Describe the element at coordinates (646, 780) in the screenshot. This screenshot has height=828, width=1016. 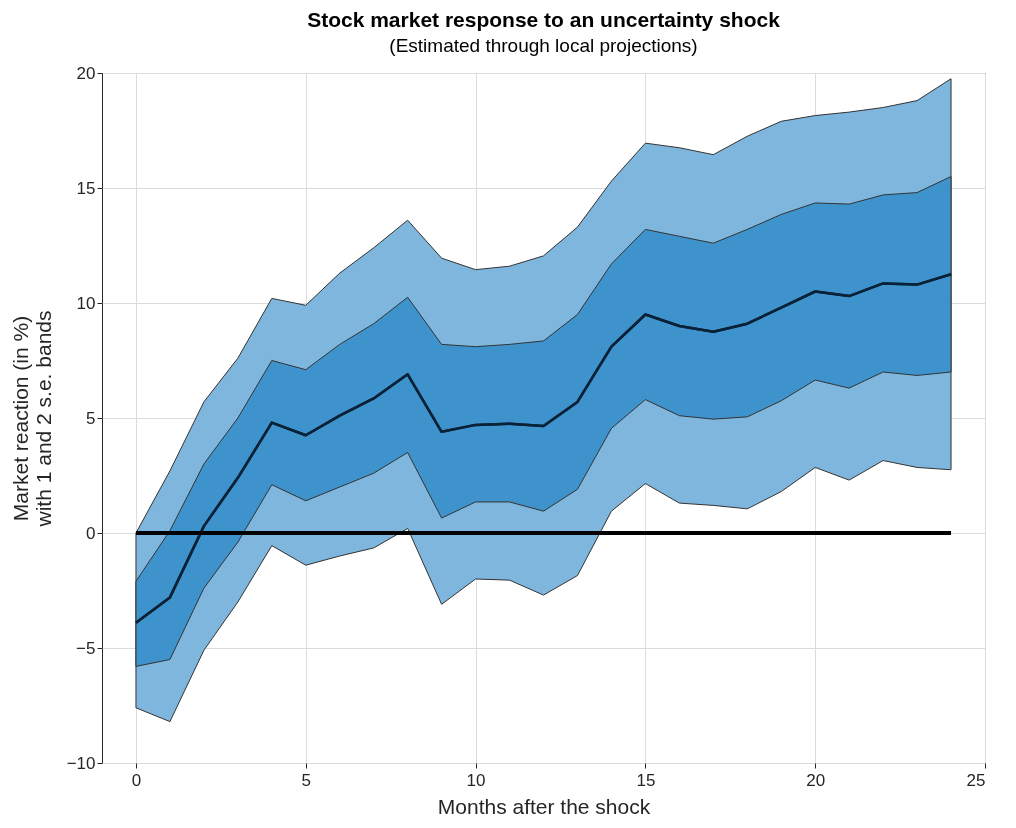
I see `x-tick-label: 15` at that location.